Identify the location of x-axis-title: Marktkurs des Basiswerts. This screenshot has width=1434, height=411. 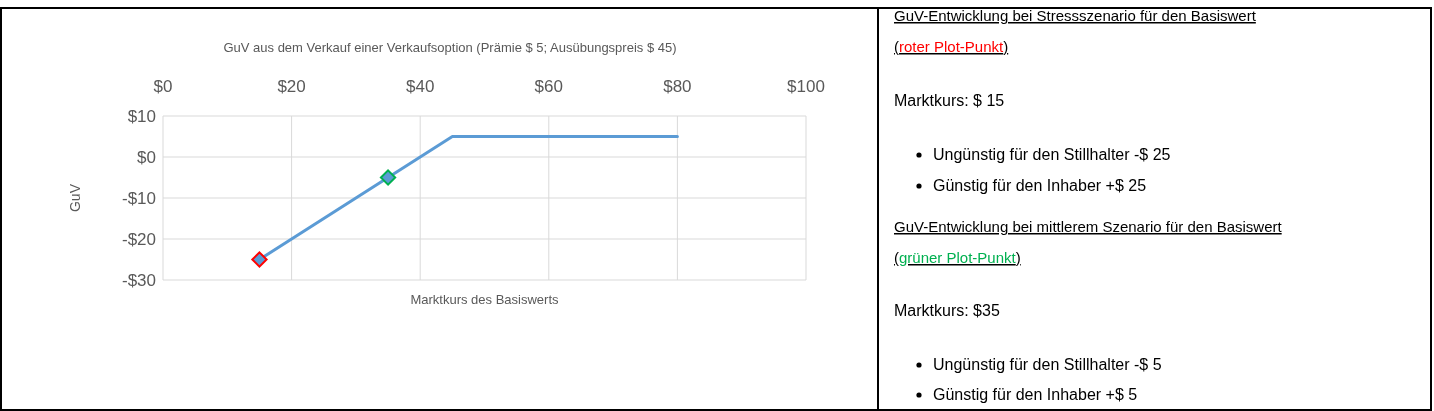
(485, 299).